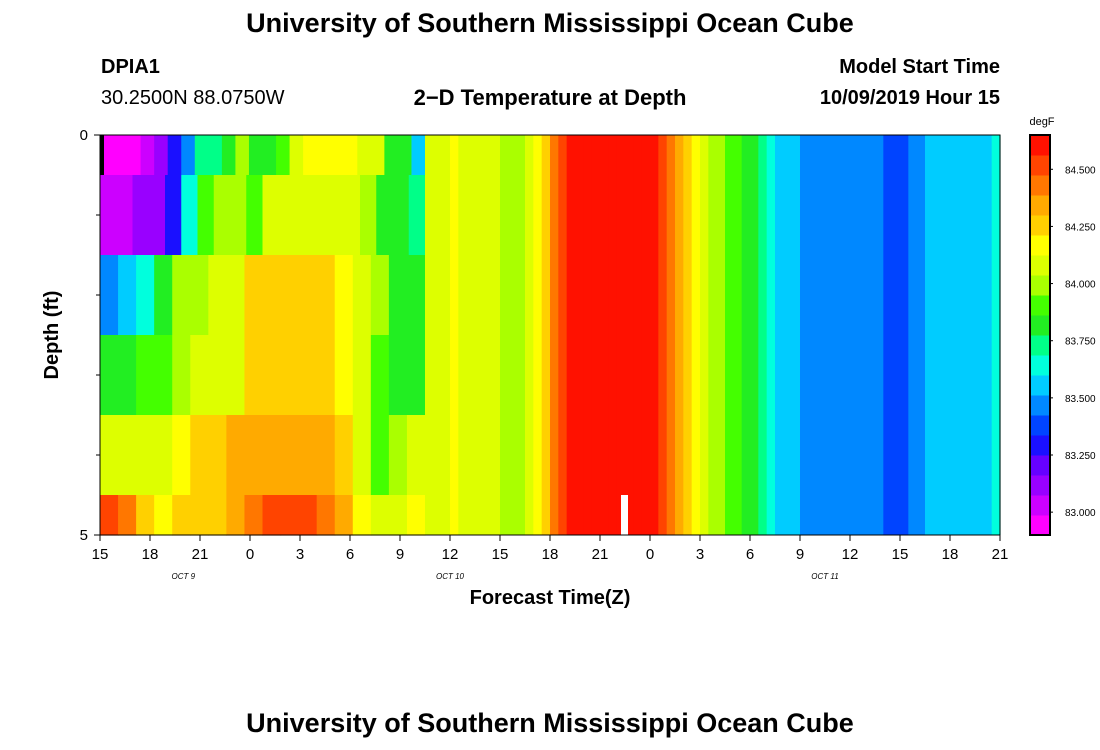  Describe the element at coordinates (919, 67) in the screenshot. I see `model-start-label: Model Start Time` at that location.